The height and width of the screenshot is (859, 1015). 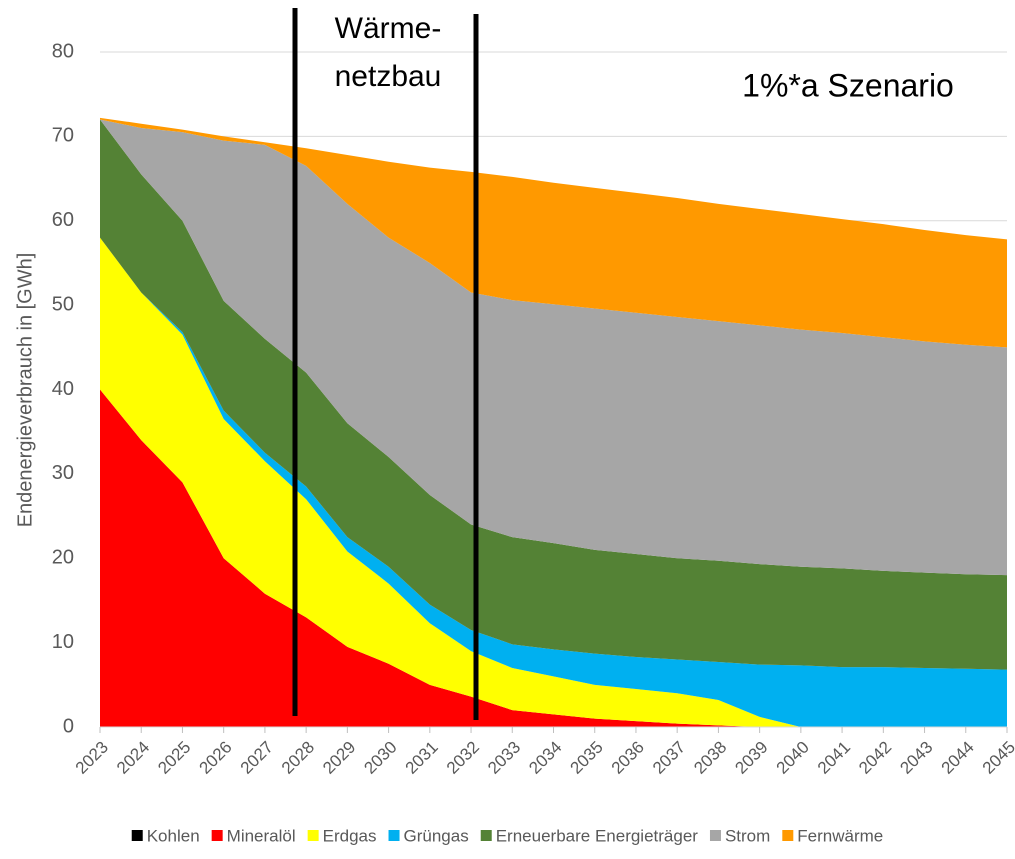 What do you see at coordinates (215, 758) in the screenshot?
I see `x-tick-label: 2026` at bounding box center [215, 758].